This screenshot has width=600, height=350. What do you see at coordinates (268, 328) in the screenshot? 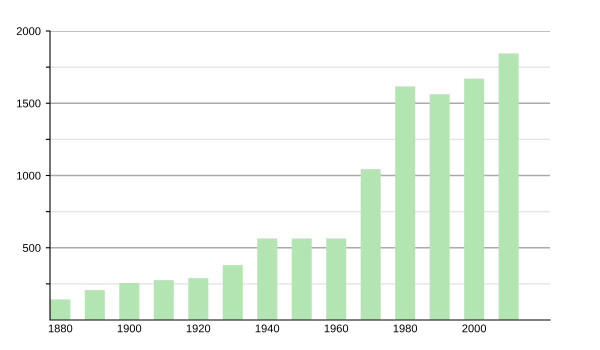
I see `x-tick-label: 1940` at bounding box center [268, 328].